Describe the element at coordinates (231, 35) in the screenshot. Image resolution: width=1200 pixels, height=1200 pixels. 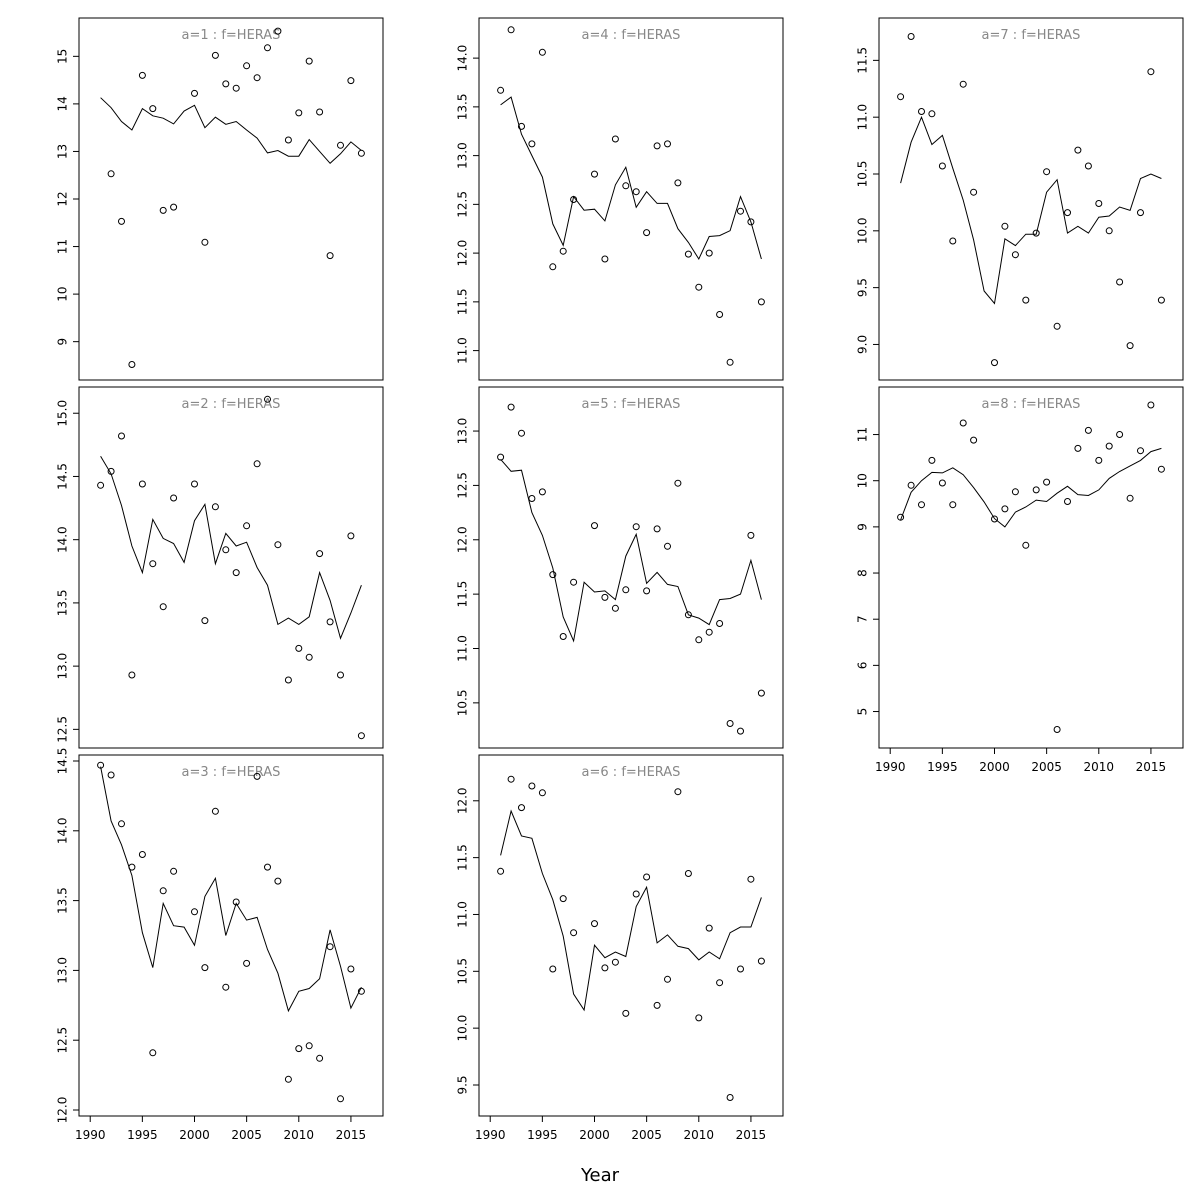
I see `panel-title: a=1 : f=HERAS` at that location.